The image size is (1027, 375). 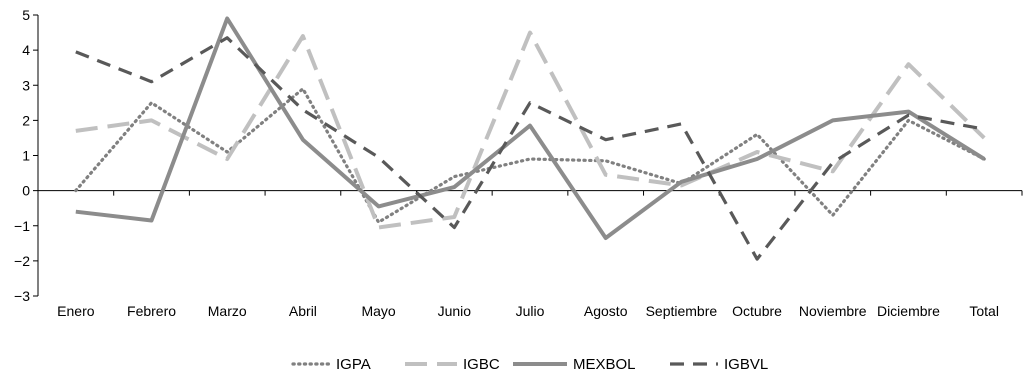 I want to click on x-category-label: Agosto, so click(x=606, y=311).